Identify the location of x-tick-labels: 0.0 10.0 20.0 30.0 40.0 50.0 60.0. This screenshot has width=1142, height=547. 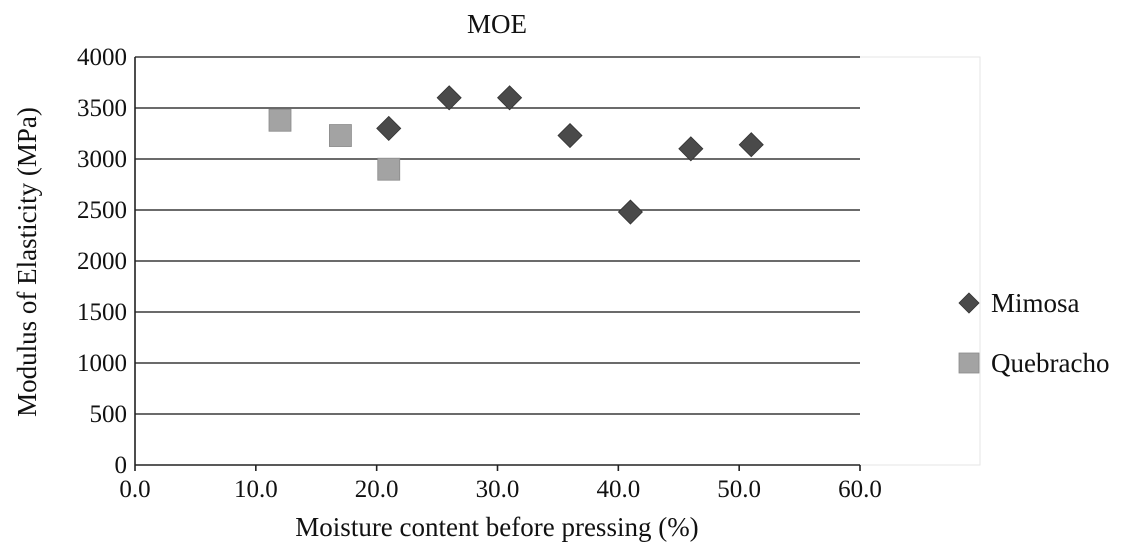
(500, 489).